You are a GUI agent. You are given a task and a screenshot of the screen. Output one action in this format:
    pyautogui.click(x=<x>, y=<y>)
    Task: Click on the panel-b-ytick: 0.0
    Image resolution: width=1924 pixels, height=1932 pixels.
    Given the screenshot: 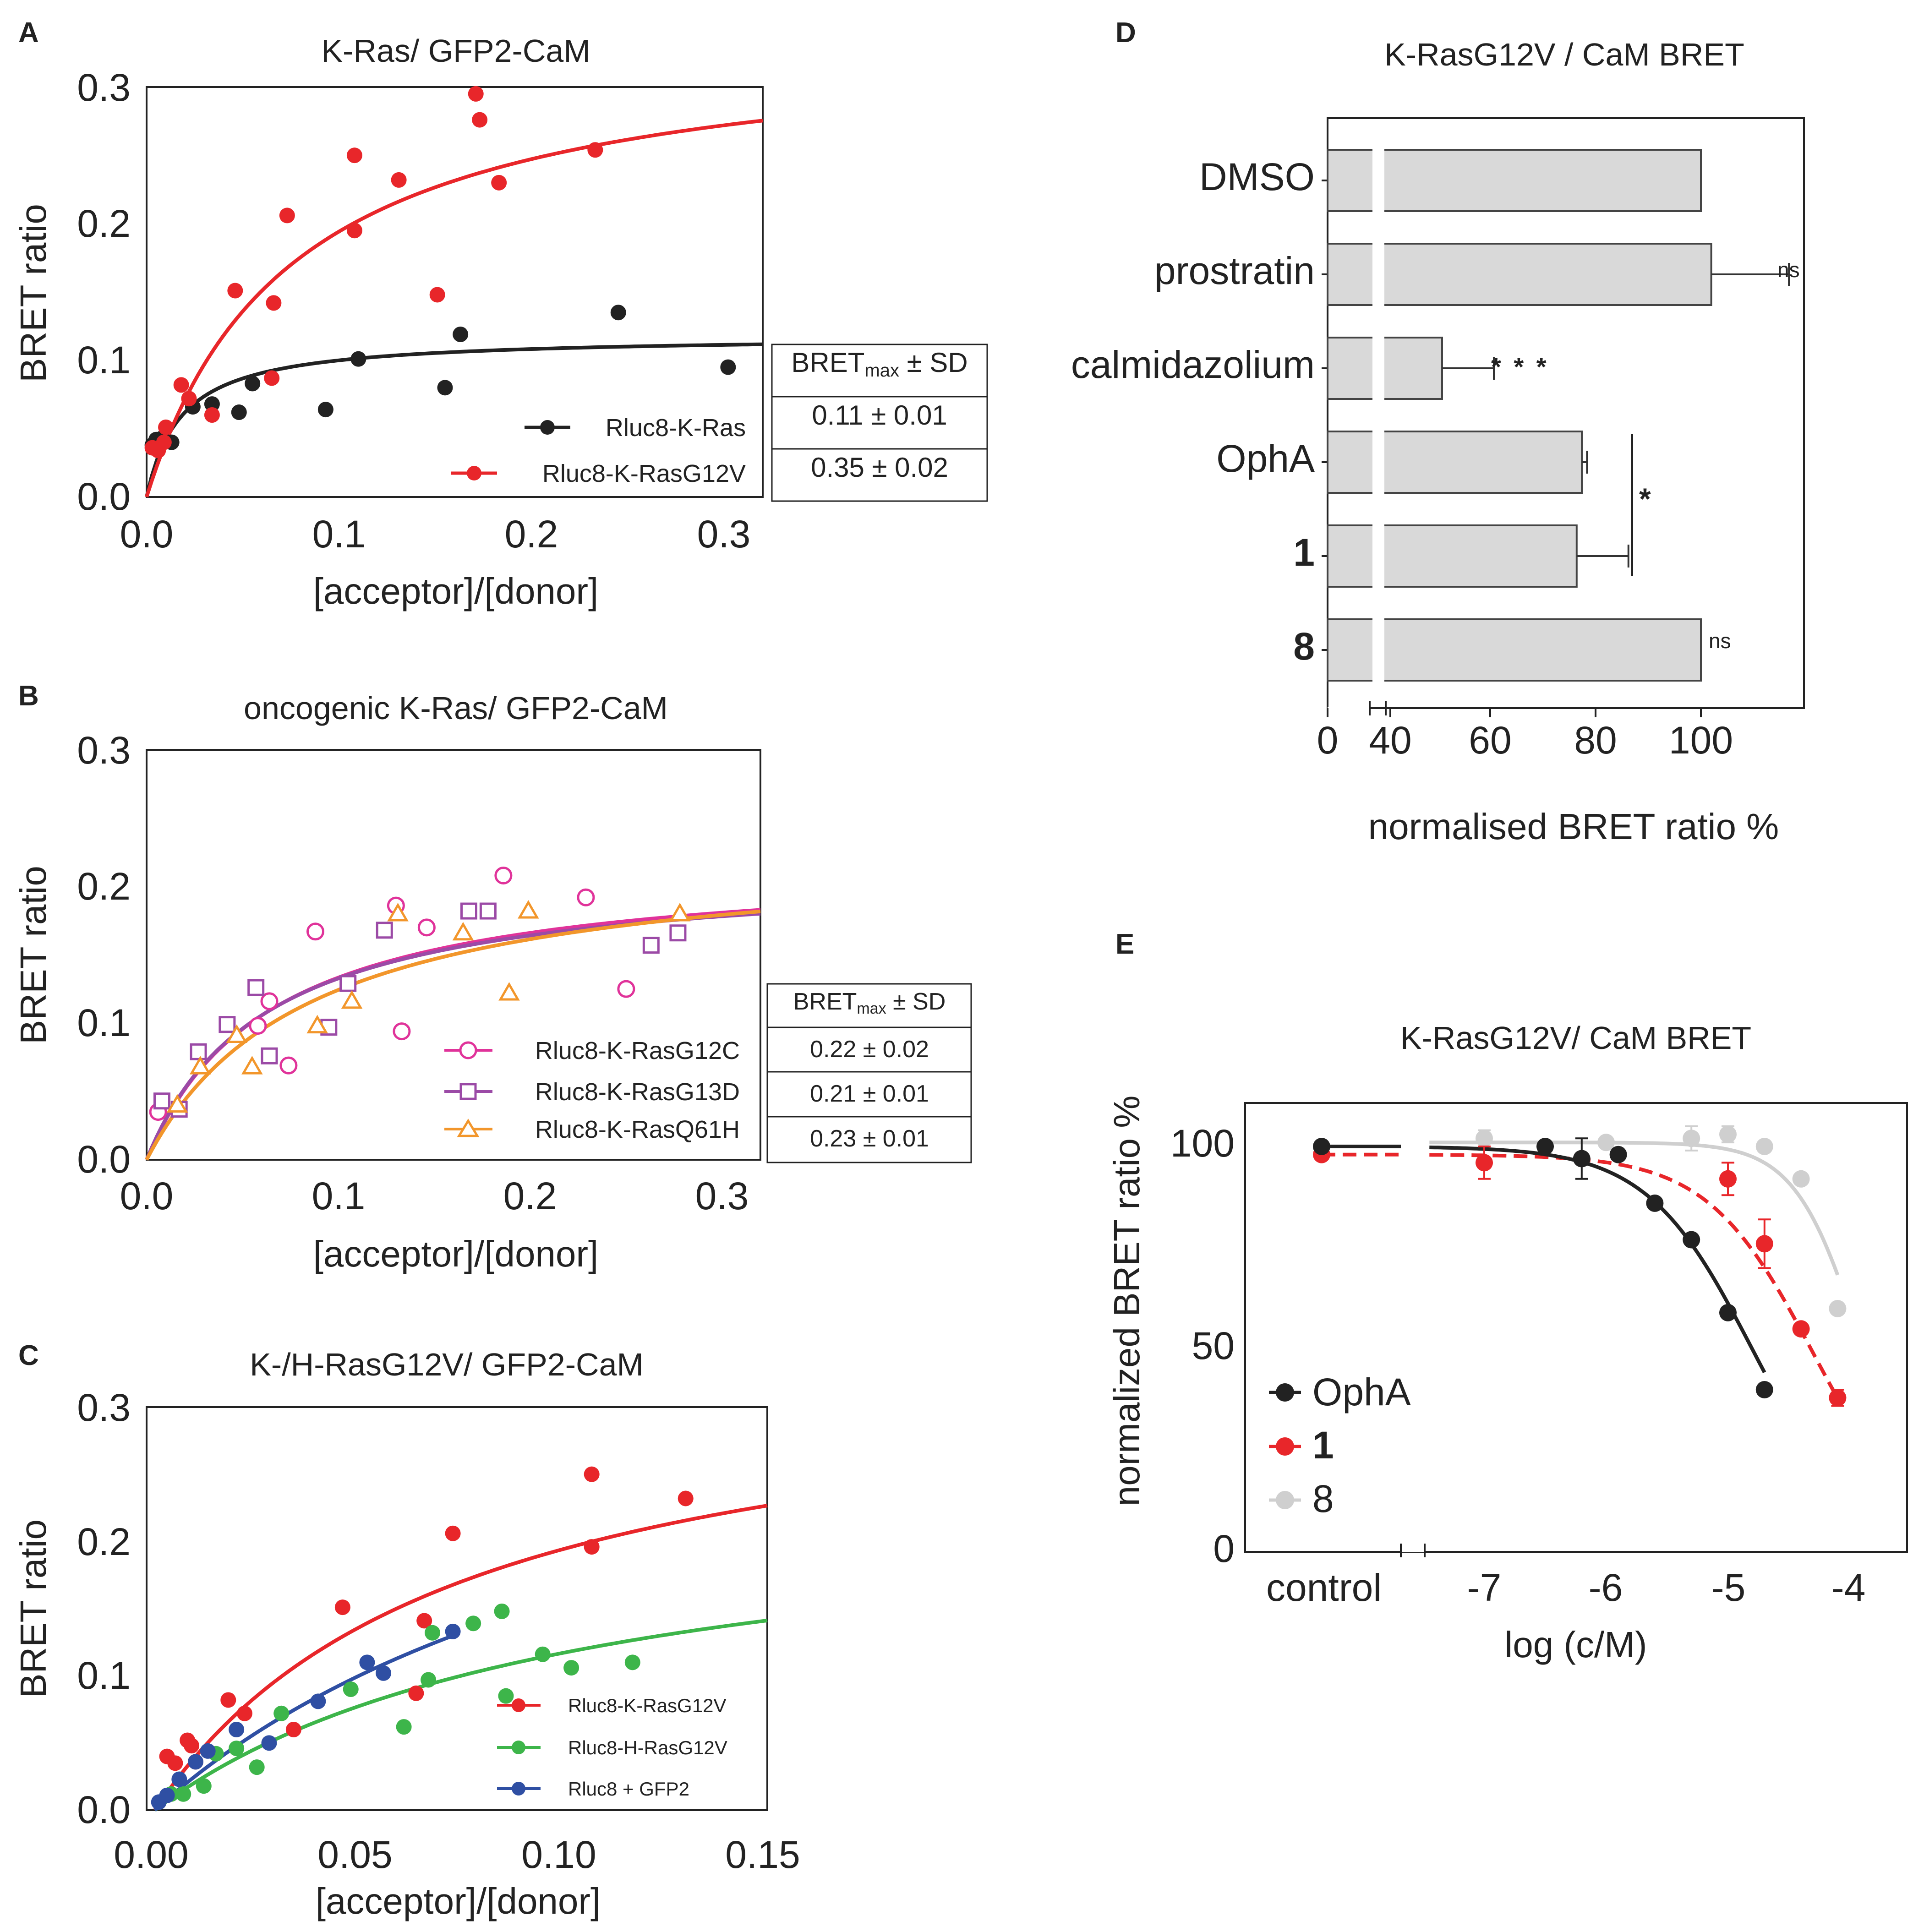 What is the action you would take?
    pyautogui.click(x=104, y=1160)
    